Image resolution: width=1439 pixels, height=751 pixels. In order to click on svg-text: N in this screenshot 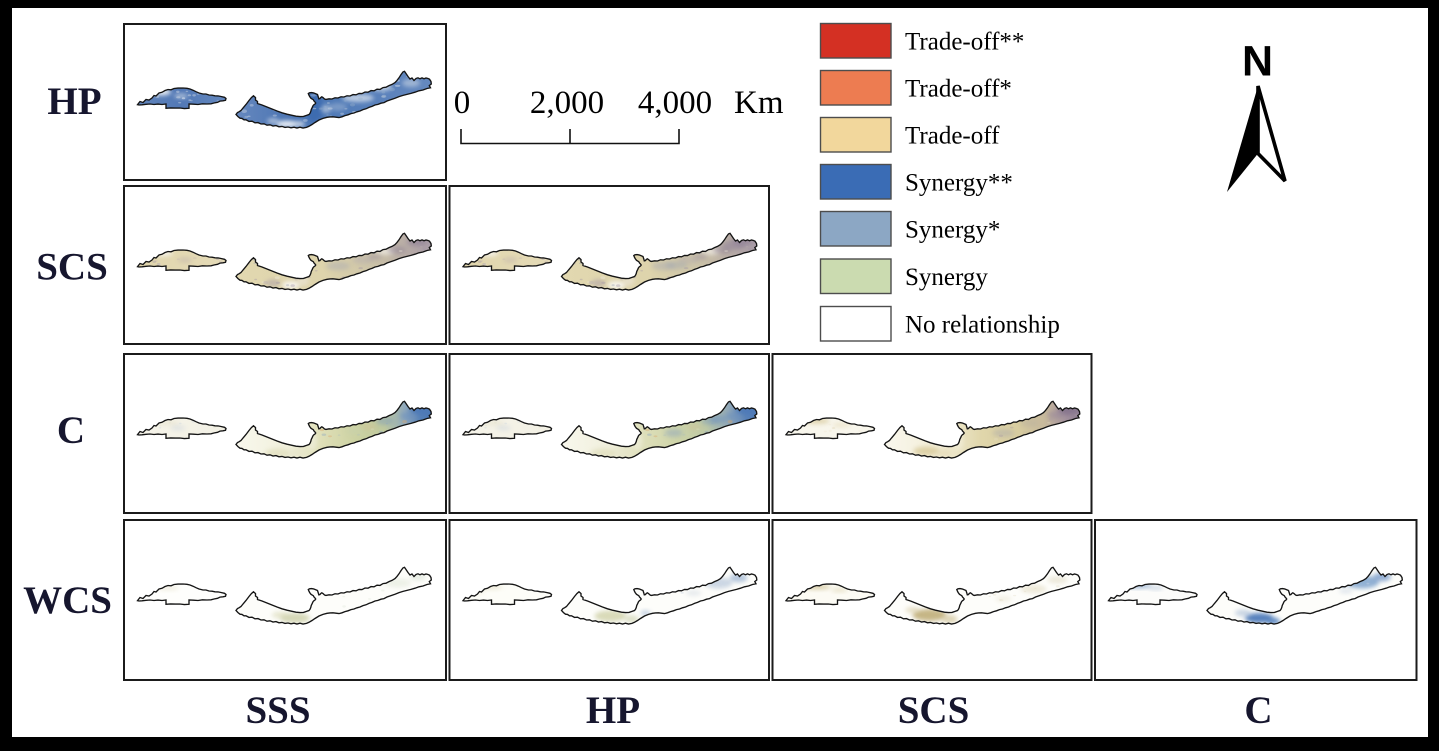, I will do `click(1257, 62)`.